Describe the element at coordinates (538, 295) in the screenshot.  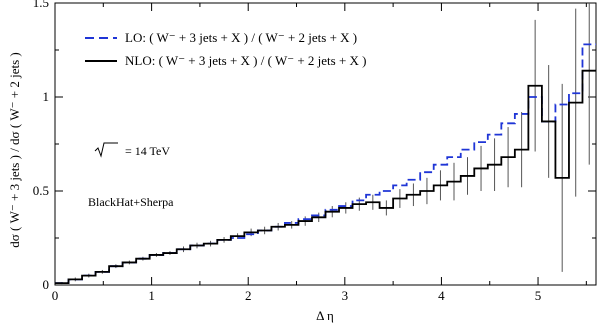
I see `x-tick-label: 5` at that location.